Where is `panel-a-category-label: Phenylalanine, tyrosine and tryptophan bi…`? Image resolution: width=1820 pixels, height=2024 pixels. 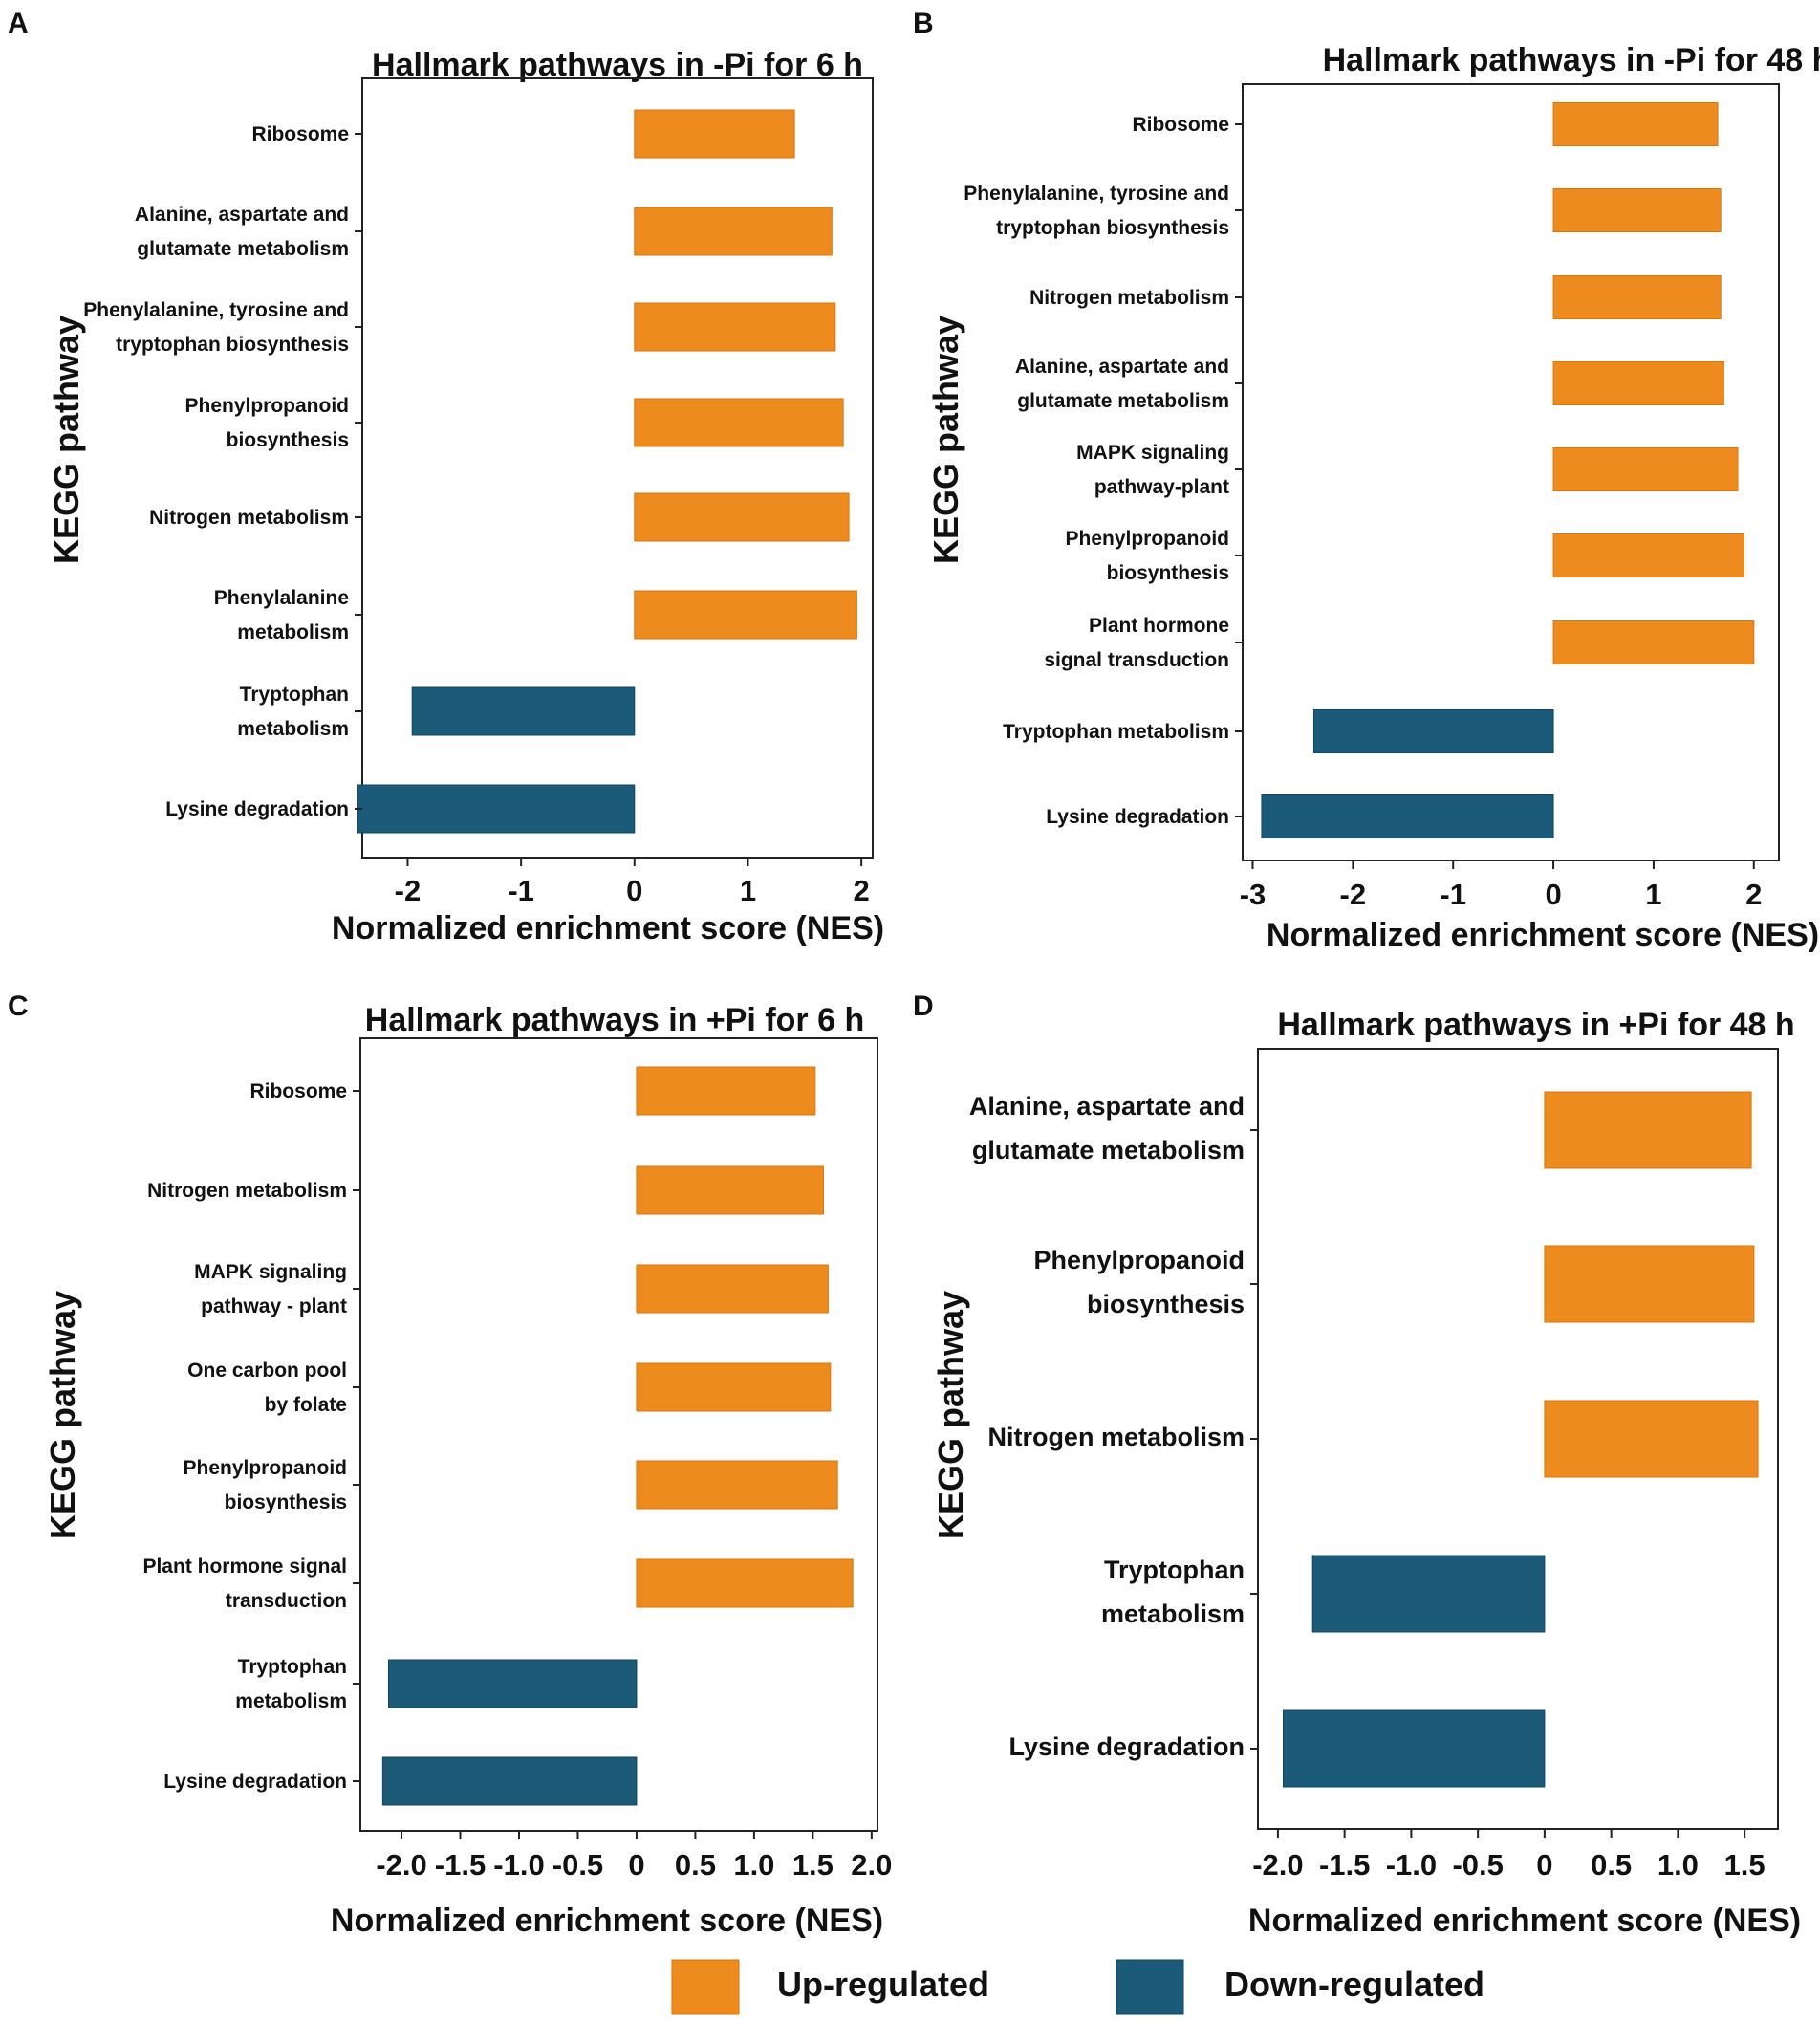
panel-a-category-label: Phenylalanine, tyrosine and tryptophan bi… is located at coordinates (216, 327).